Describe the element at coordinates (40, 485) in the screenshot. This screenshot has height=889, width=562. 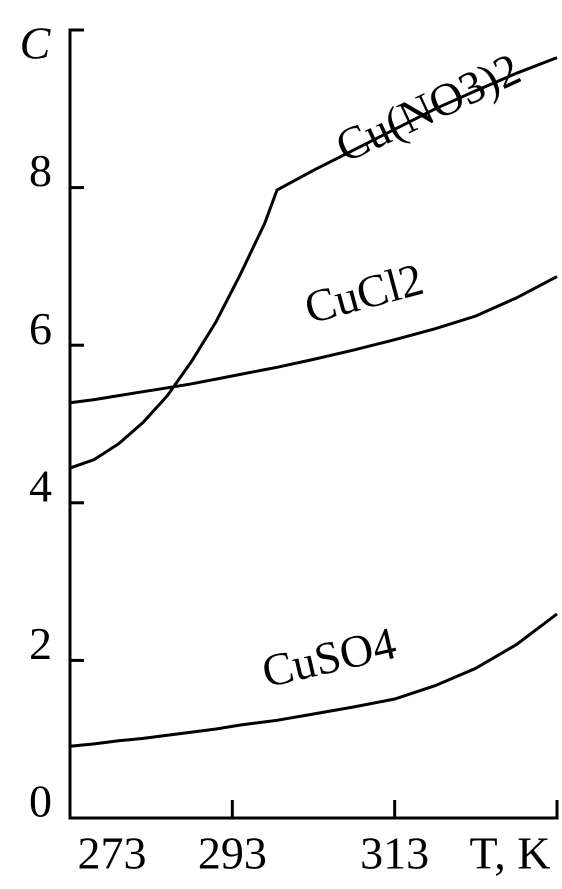
I see `y-tick-label: 4` at that location.